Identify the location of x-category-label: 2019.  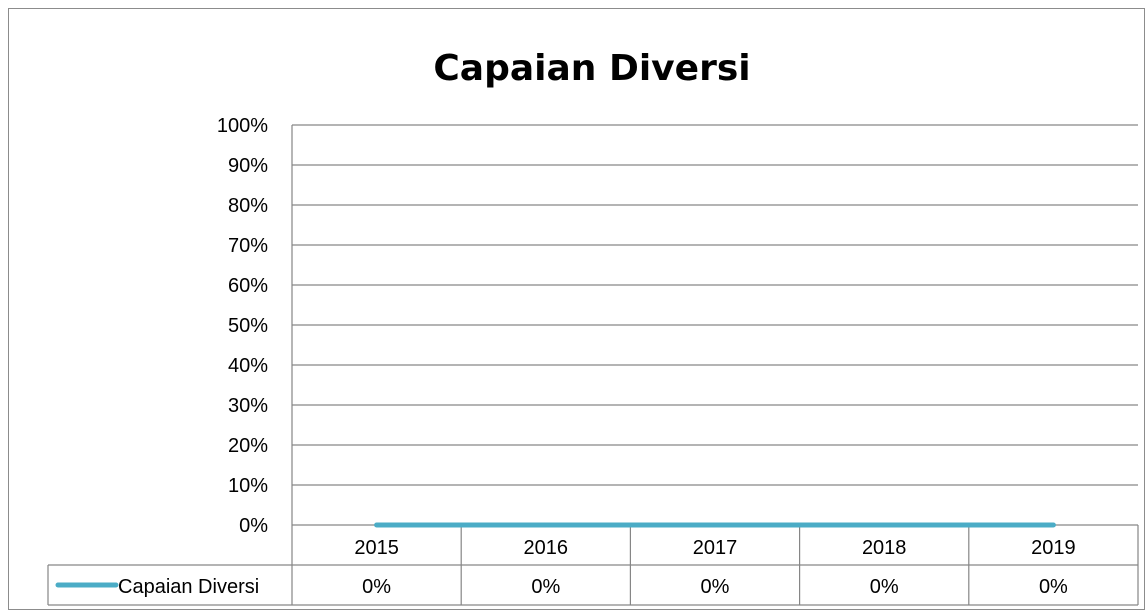
(1053, 548).